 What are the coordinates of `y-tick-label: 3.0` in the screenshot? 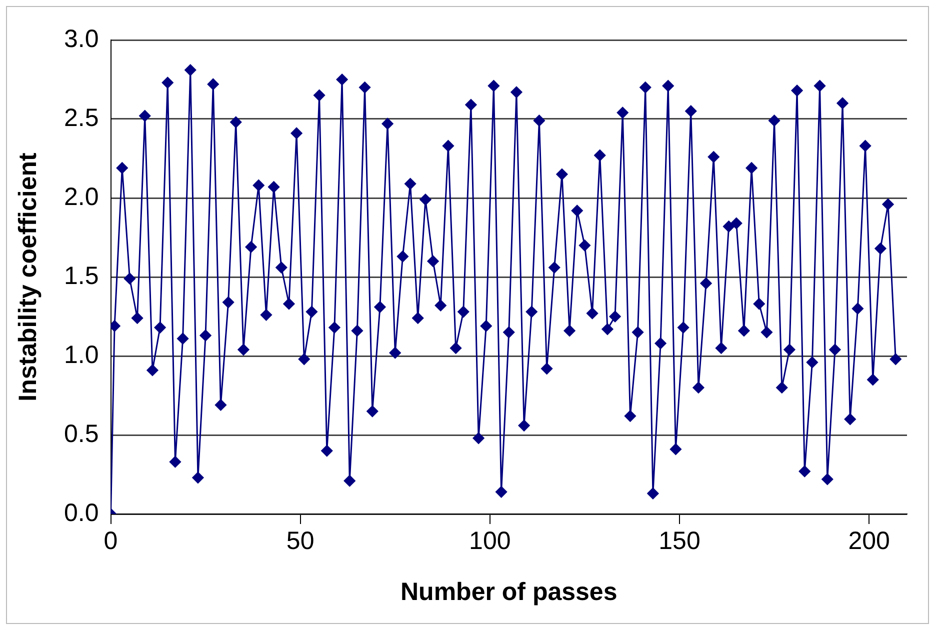 It's located at (81, 38).